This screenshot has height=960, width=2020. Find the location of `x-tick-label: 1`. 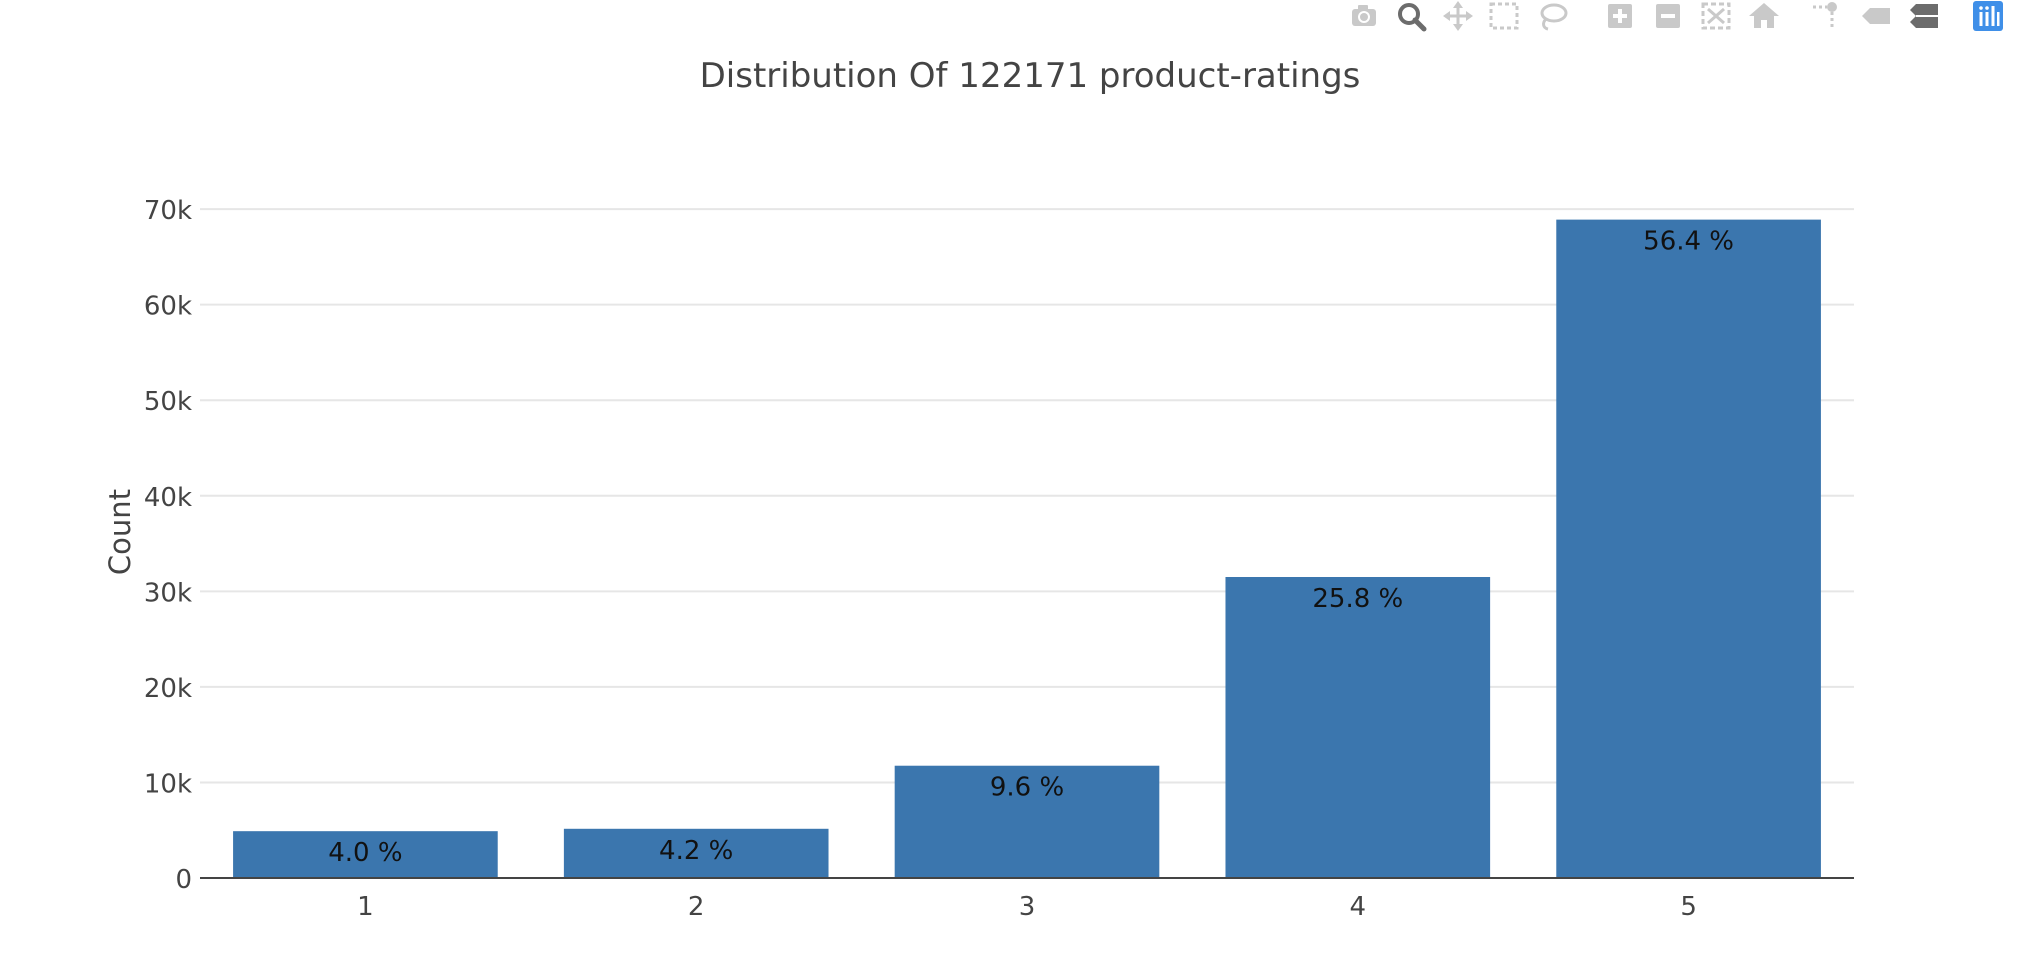

x-tick-label: 1 is located at coordinates (365, 907).